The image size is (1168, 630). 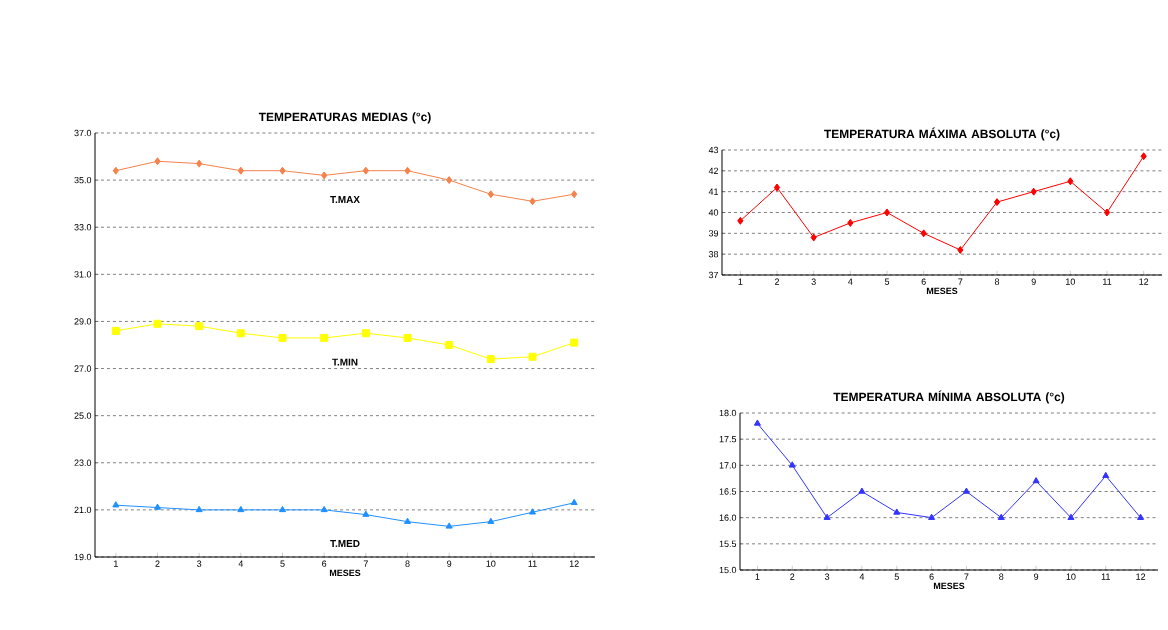 What do you see at coordinates (83, 415) in the screenshot?
I see `y-tick-label: 25.0` at bounding box center [83, 415].